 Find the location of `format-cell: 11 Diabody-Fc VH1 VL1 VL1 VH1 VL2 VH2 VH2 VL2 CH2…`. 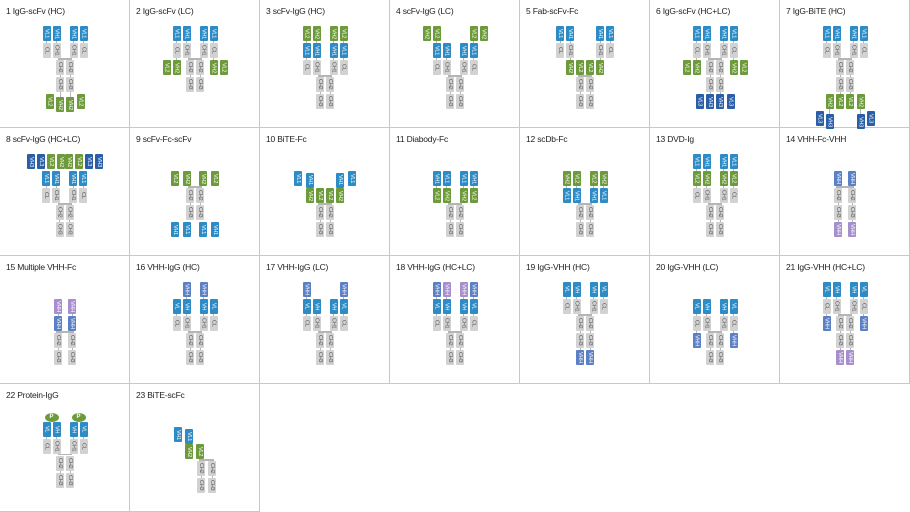

format-cell: 11 Diabody-Fc VH1 VL1 VL1 VH1 VL2 VH2 VH2 VL2 CH2… is located at coordinates (455, 192).